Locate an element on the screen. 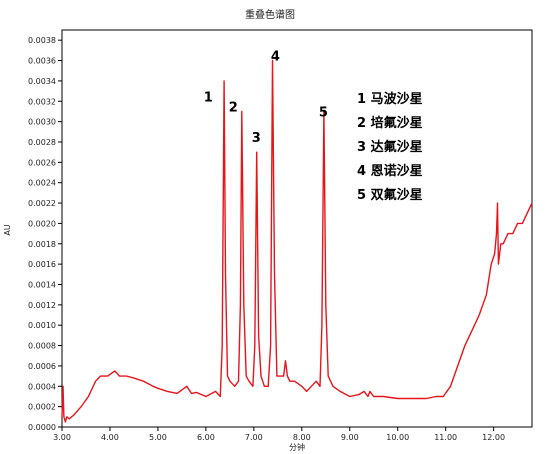 The image size is (558, 454). y-axis-label: AU is located at coordinates (7, 229).